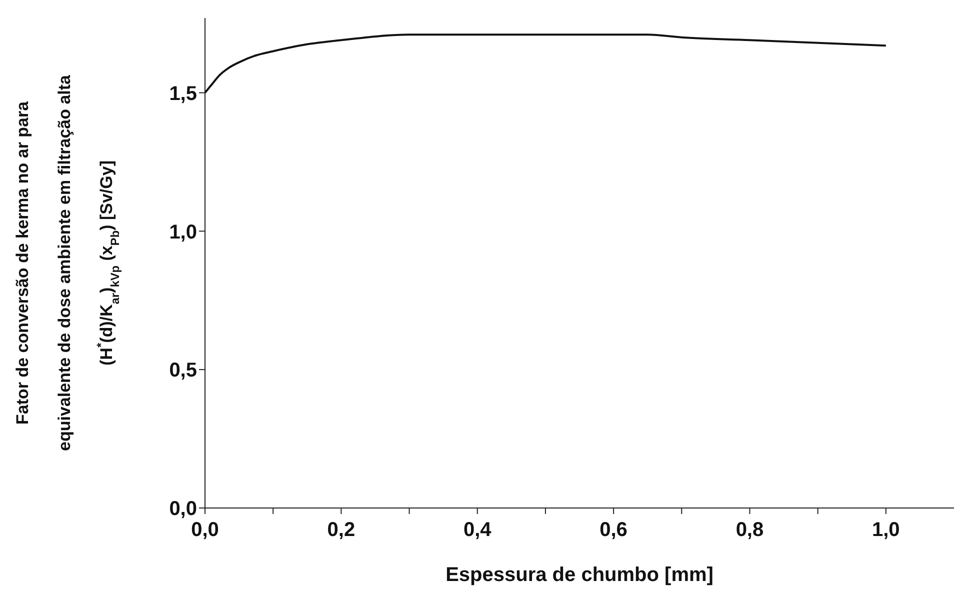  I want to click on x-tick-label: 0,0, so click(205, 530).